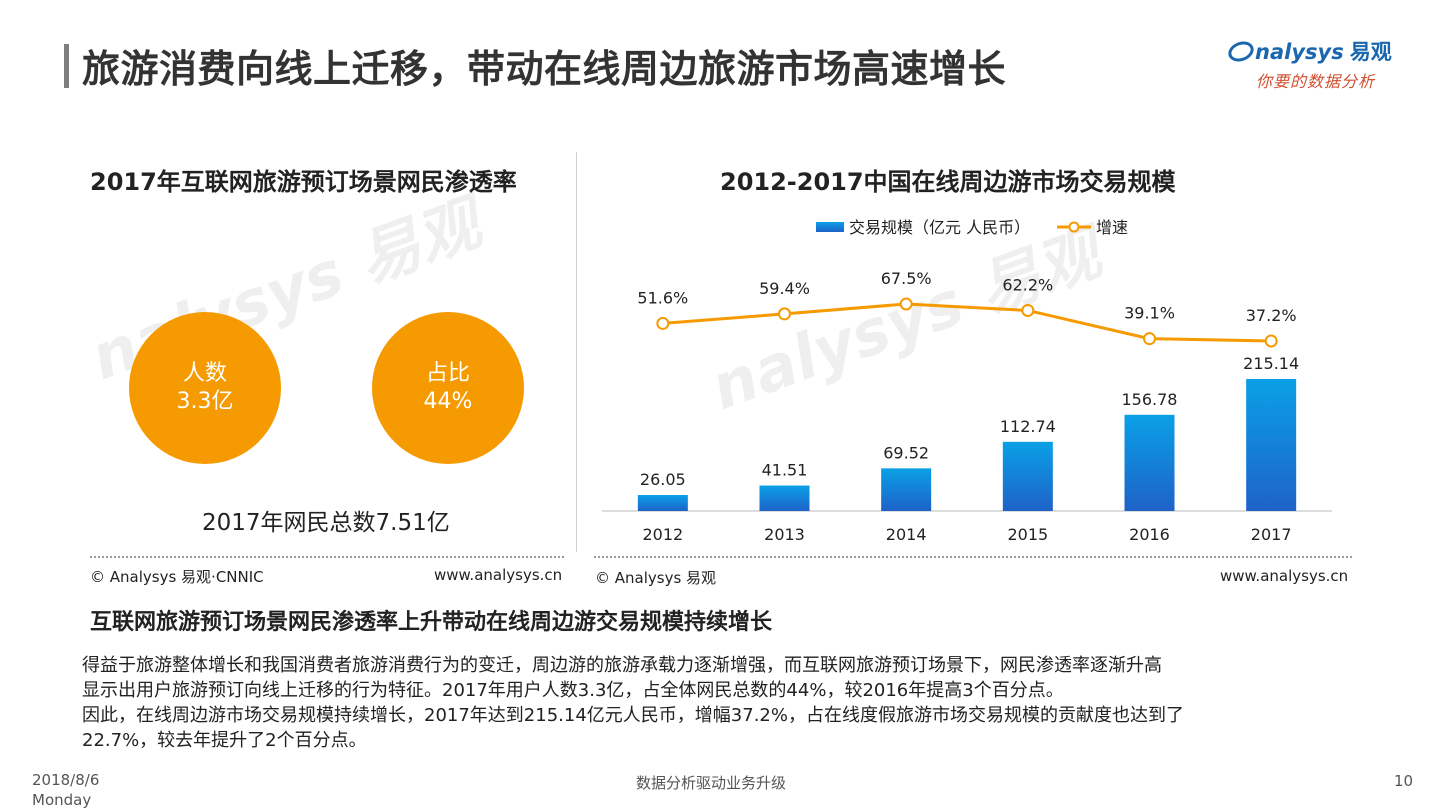  Describe the element at coordinates (1316, 81) in the screenshot. I see `logo-tagline: 你要的数据分析` at that location.